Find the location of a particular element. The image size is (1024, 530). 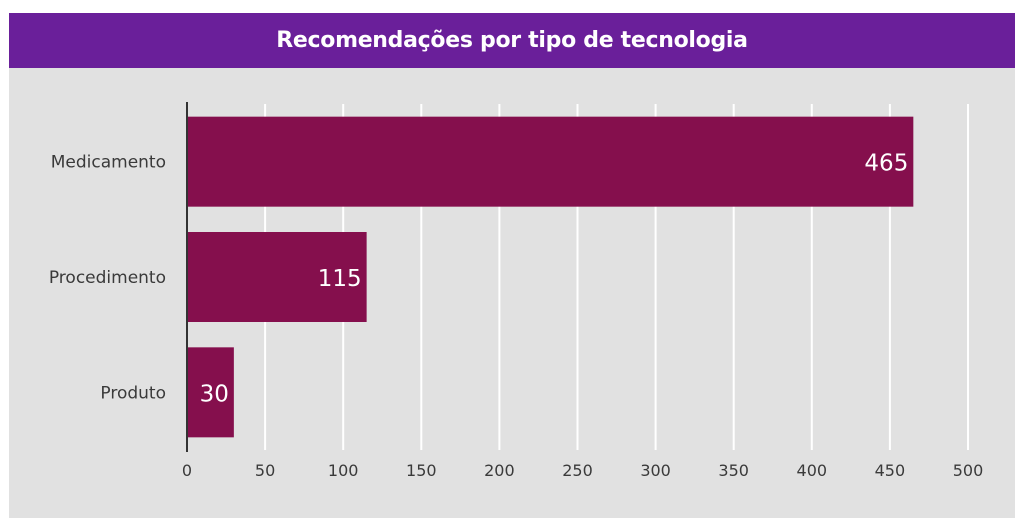

category-label: Medicamento is located at coordinates (108, 163).